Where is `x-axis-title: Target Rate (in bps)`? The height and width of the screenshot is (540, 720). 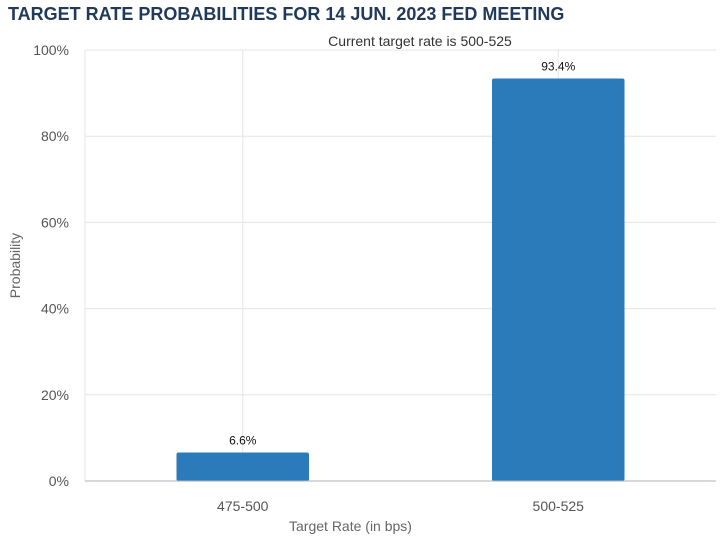
x-axis-title: Target Rate (in bps) is located at coordinates (350, 526).